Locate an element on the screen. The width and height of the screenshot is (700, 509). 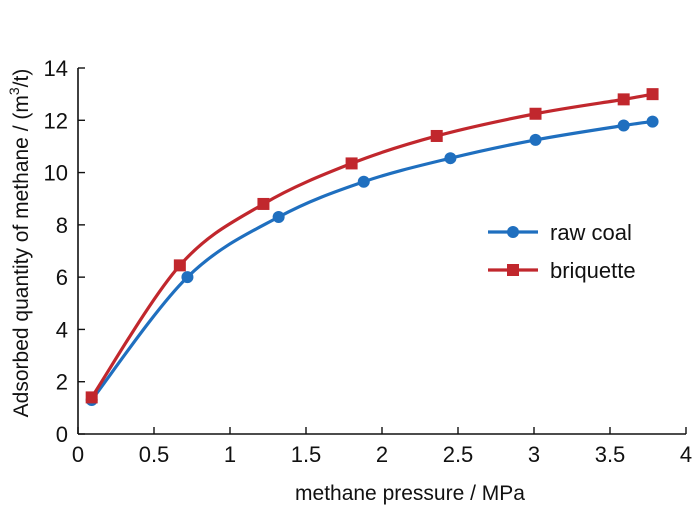
x-tick-label: 0 is located at coordinates (78, 454).